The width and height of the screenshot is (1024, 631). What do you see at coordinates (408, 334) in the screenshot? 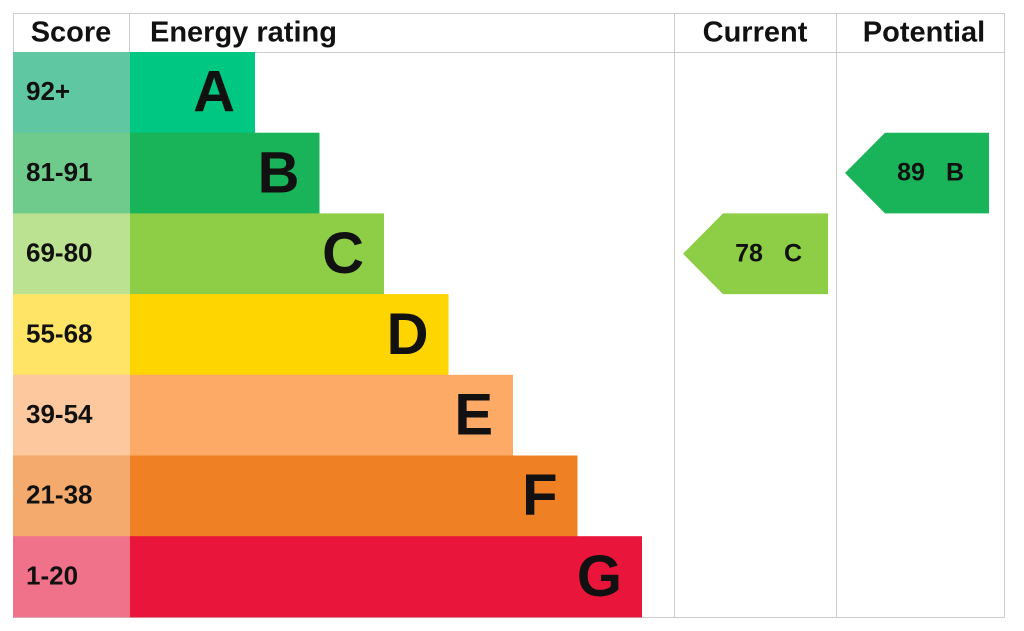
I see `band-letter: D` at bounding box center [408, 334].